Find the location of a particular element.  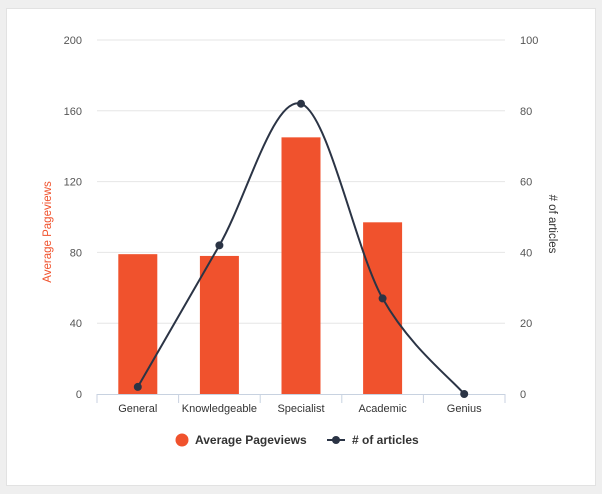

legend-item-line: # of articles is located at coordinates (373, 440).